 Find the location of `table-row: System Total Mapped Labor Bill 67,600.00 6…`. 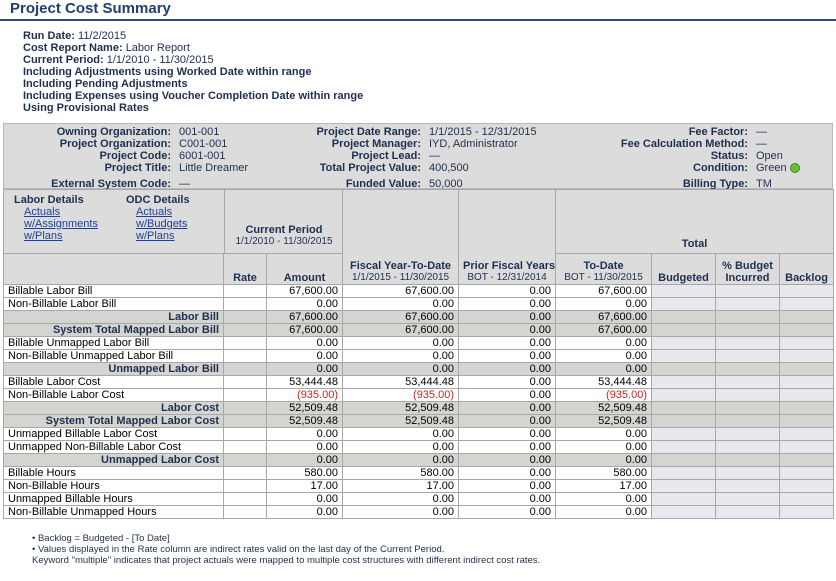

table-row: System Total Mapped Labor Bill 67,600.00 6… is located at coordinates (419, 330).